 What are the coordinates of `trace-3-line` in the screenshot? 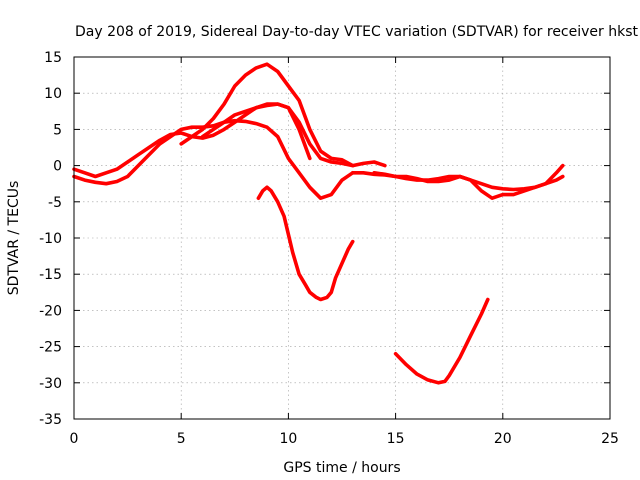 It's located at (283, 115).